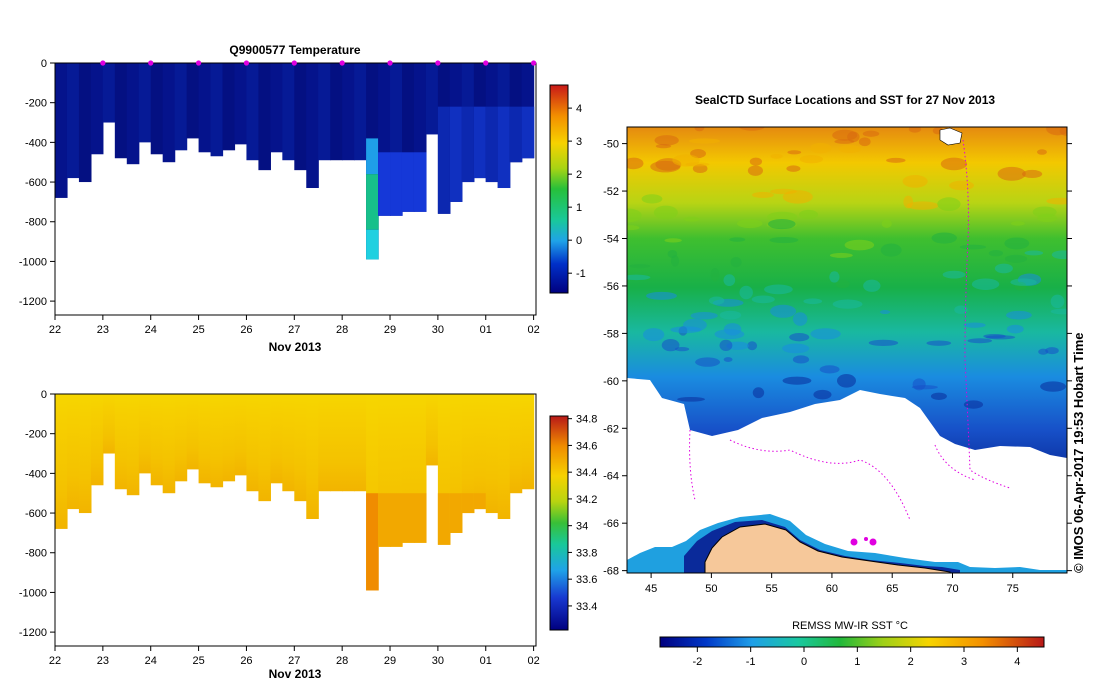 The height and width of the screenshot is (700, 1099). I want to click on seal-location, so click(873, 542).